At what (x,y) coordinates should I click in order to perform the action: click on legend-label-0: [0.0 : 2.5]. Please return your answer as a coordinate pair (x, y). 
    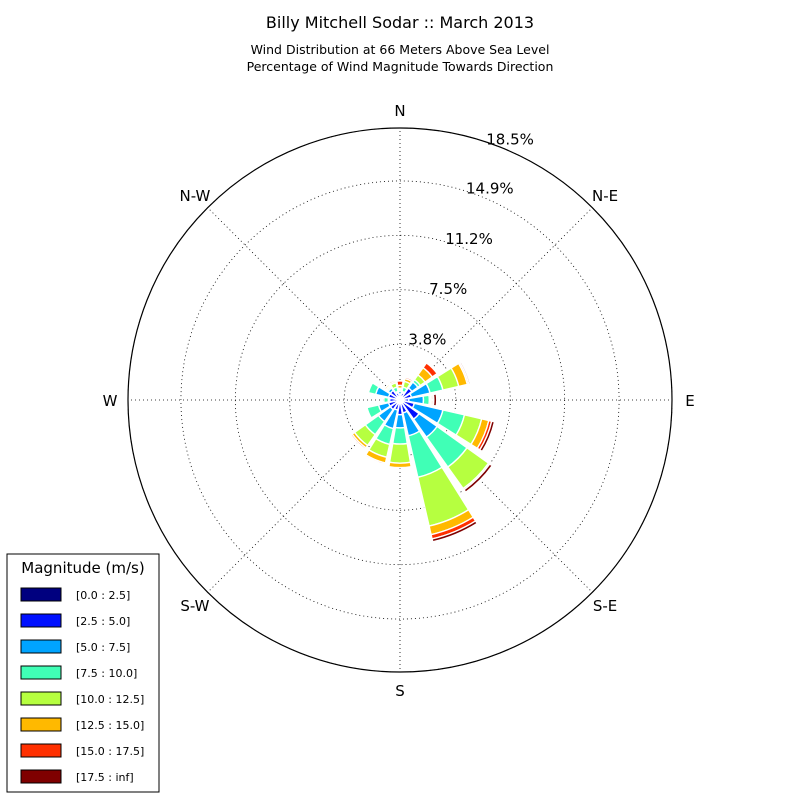
    Looking at the image, I should click on (103, 595).